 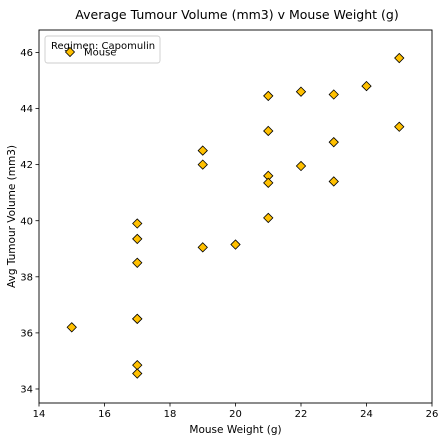 I want to click on y-tick-label: 34, so click(x=26, y=390).